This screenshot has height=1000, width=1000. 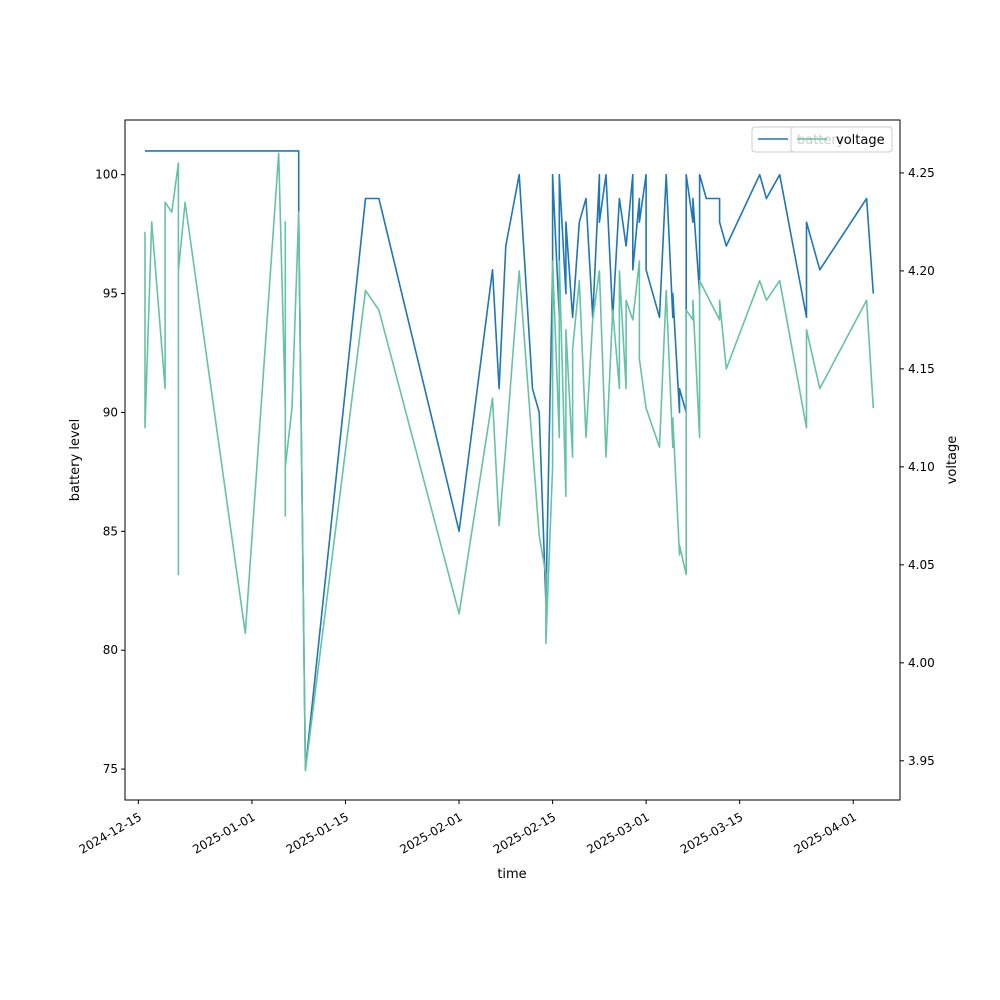 What do you see at coordinates (921, 271) in the screenshot?
I see `y2-tick-label: 4.20` at bounding box center [921, 271].